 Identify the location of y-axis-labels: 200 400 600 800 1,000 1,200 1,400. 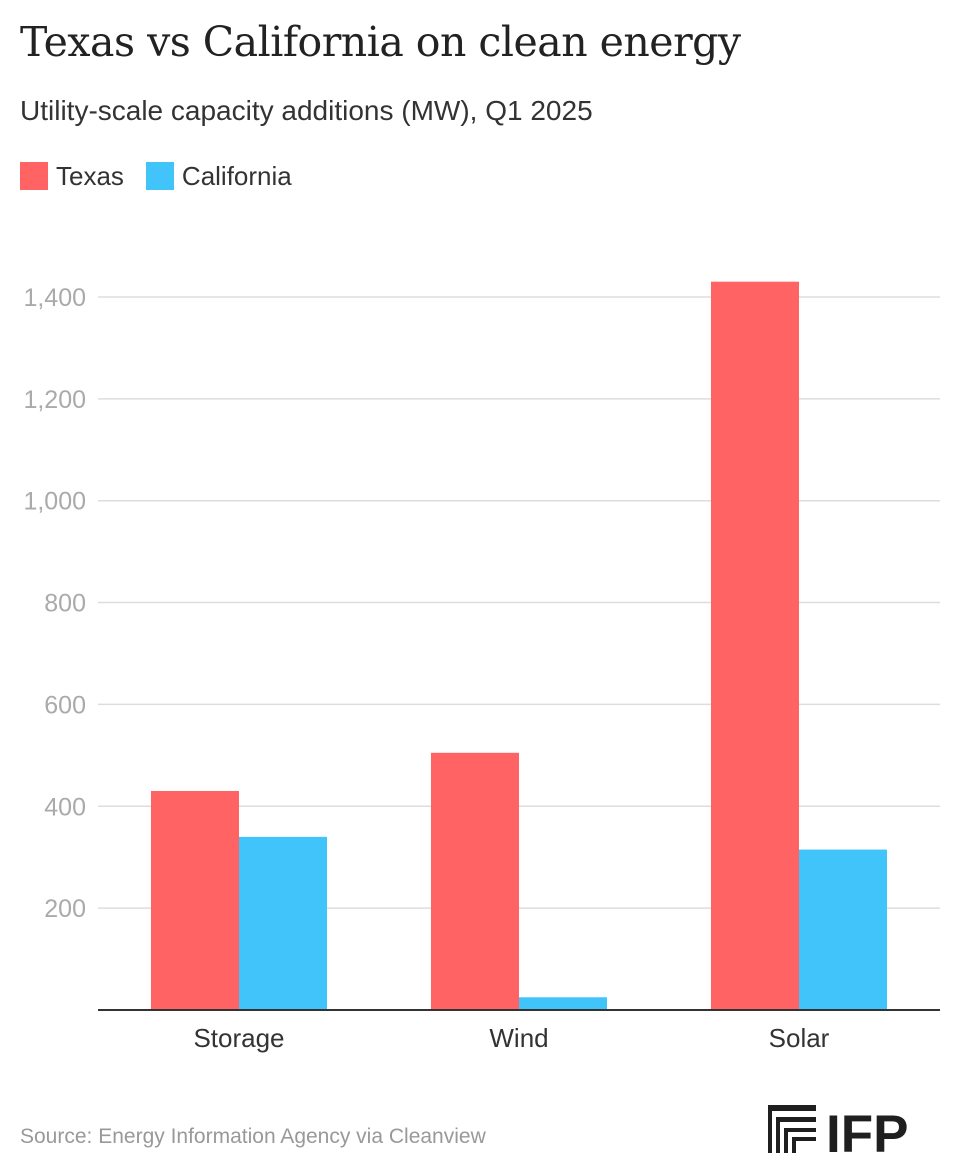
(54, 603).